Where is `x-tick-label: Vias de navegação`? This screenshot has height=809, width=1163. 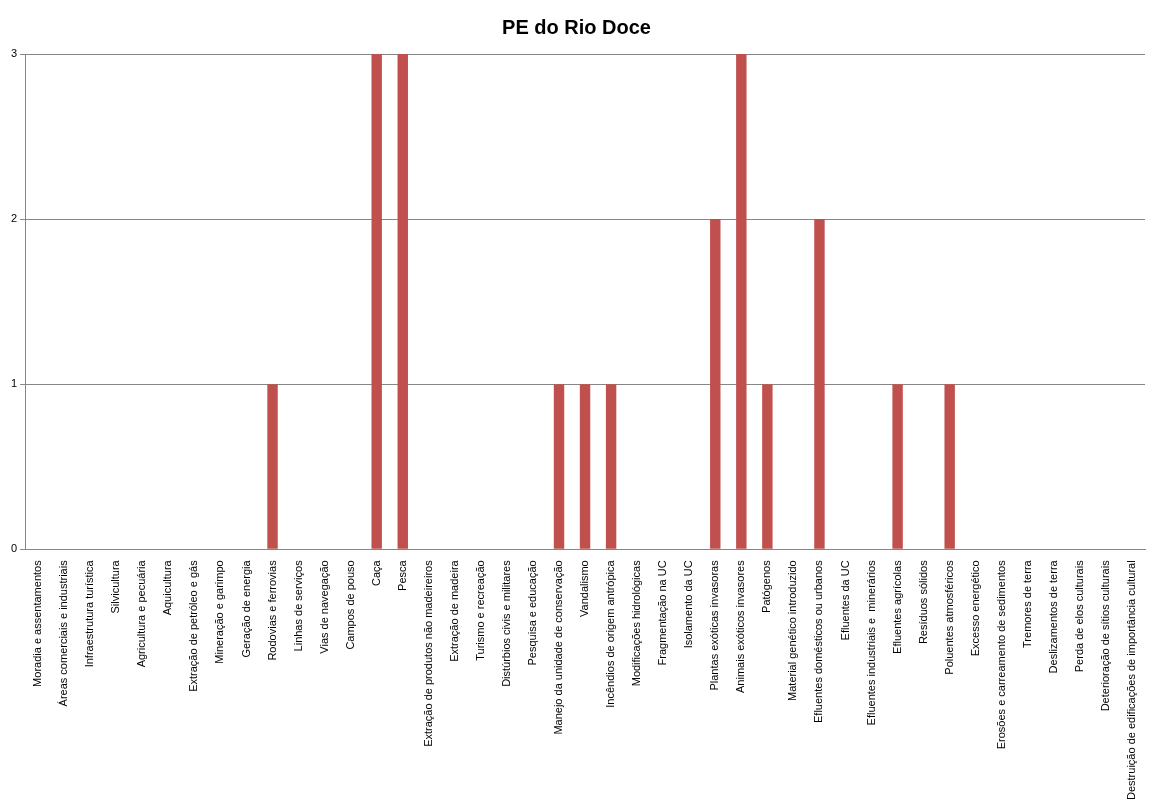
x-tick-label: Vias de navegação is located at coordinates (323, 607).